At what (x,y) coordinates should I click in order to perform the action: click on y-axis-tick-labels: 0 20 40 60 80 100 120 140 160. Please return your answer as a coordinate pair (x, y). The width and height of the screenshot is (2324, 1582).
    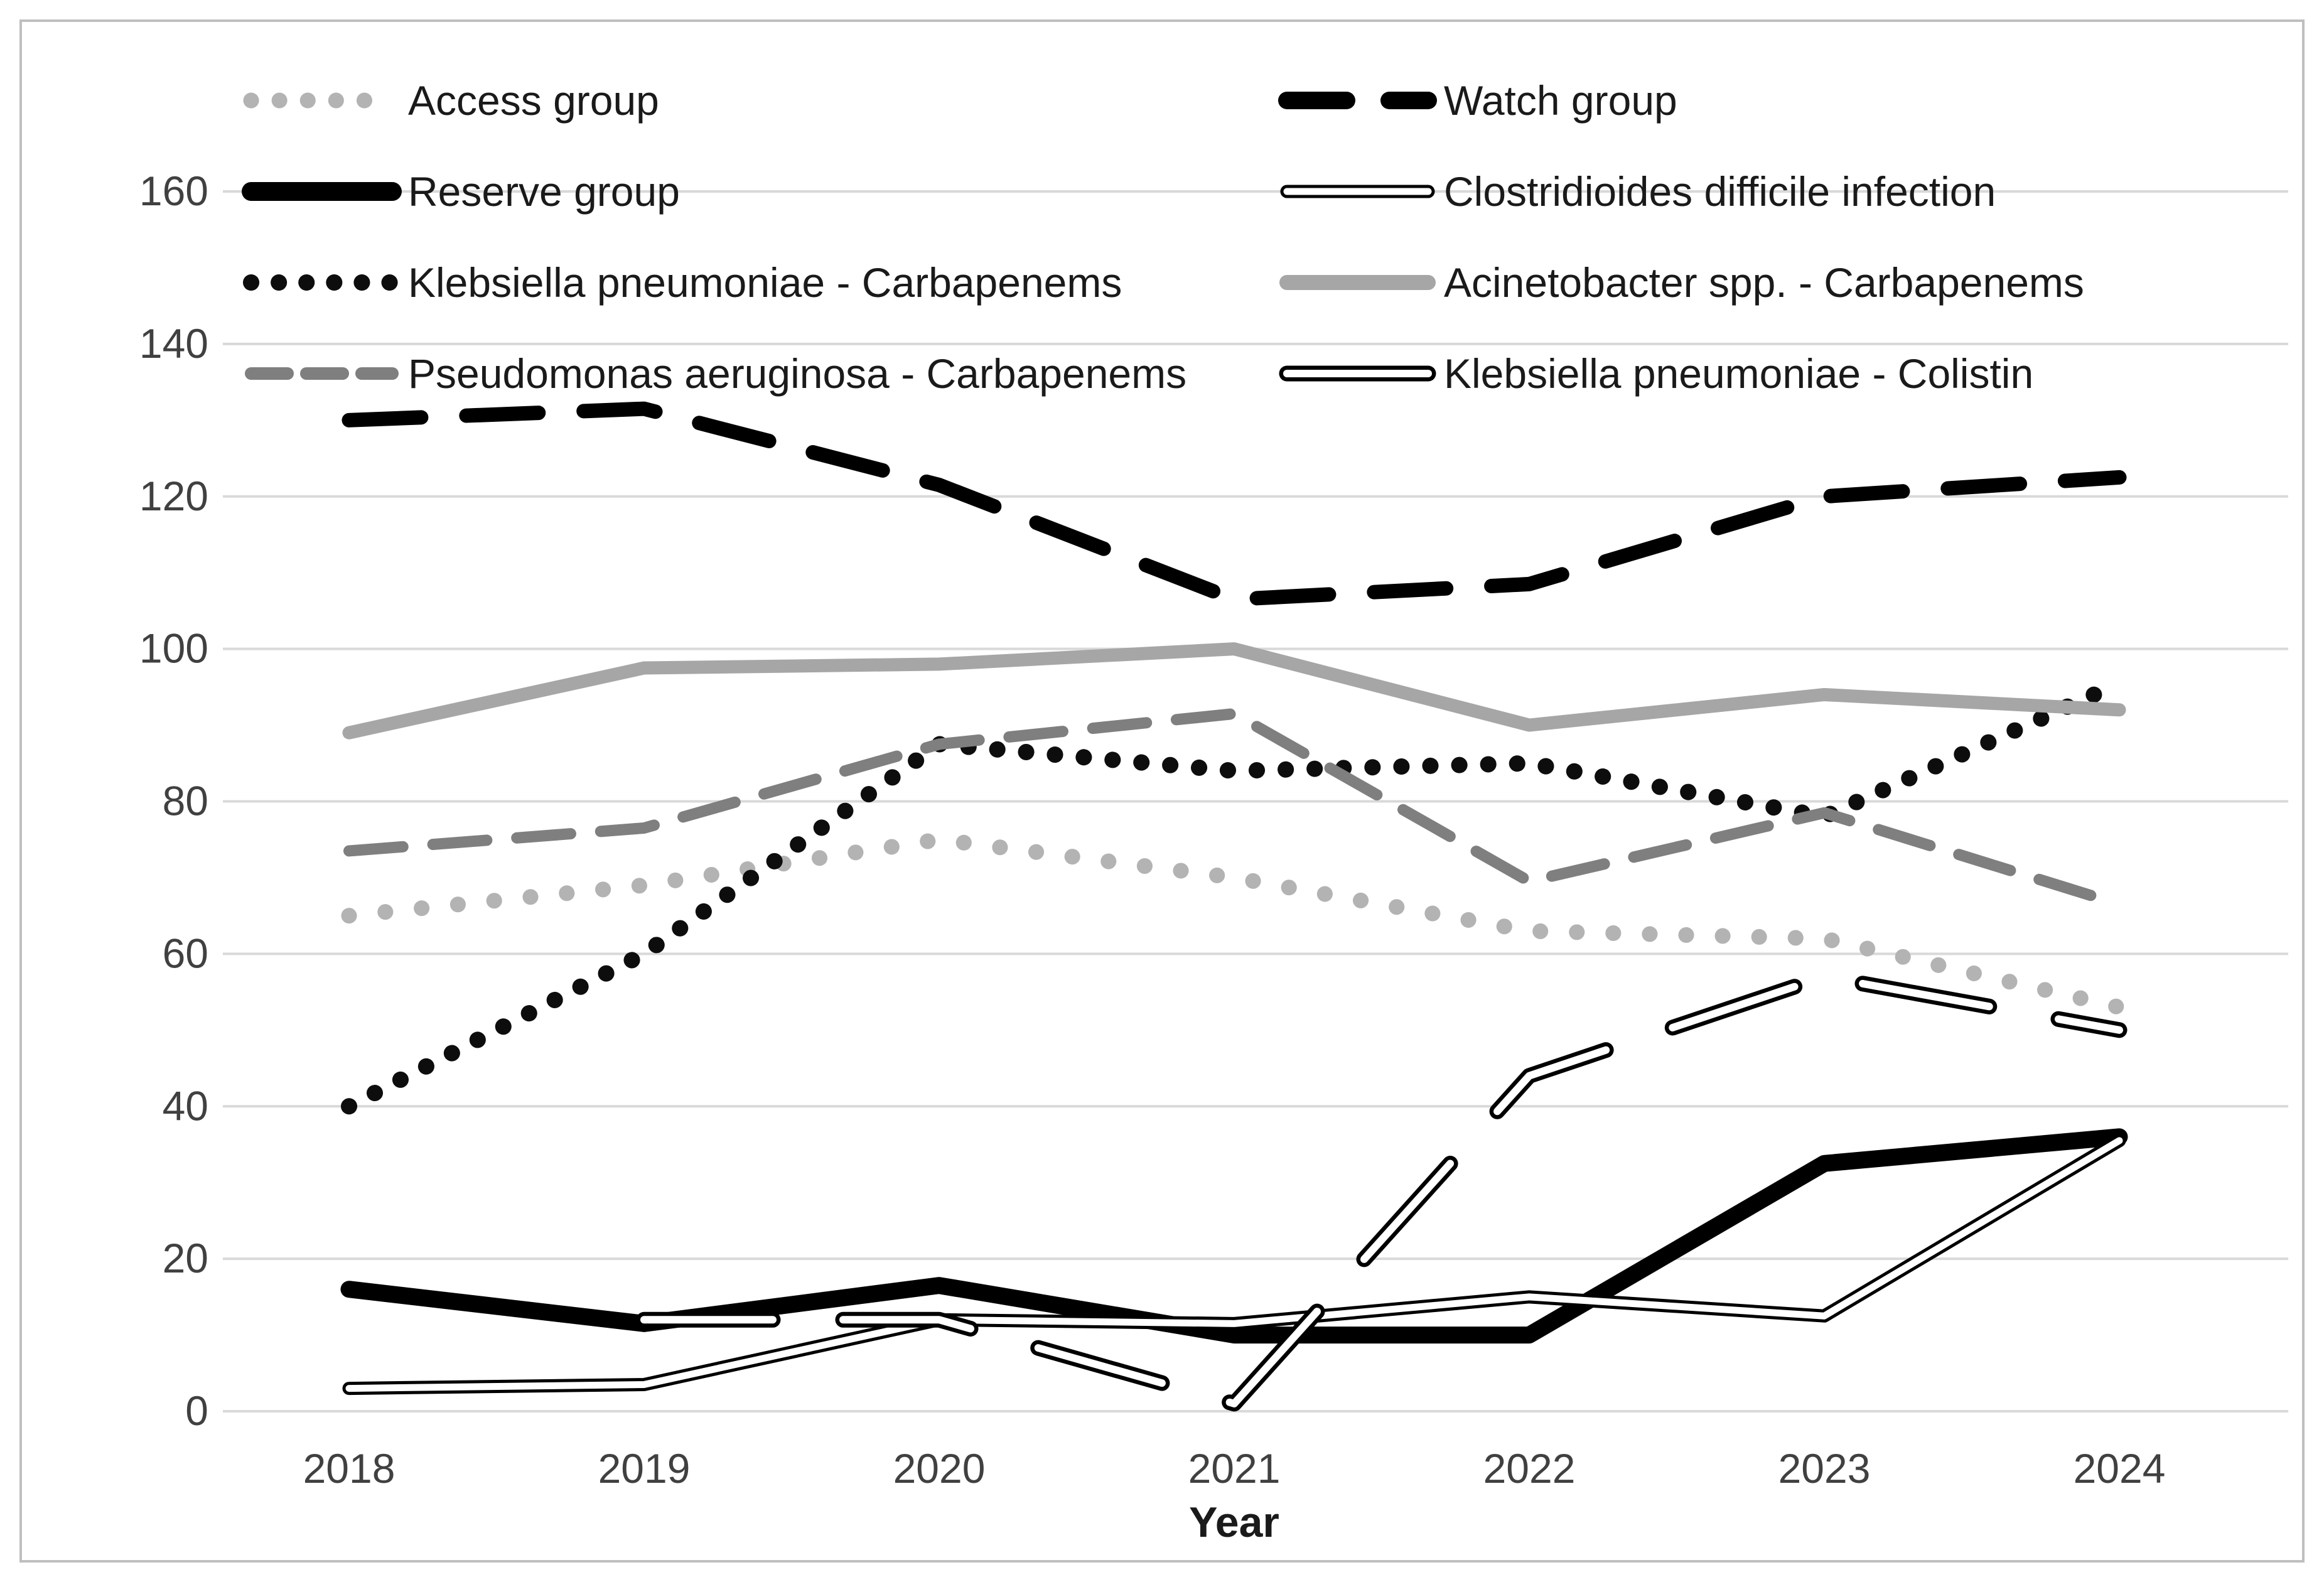
    Looking at the image, I should click on (173, 801).